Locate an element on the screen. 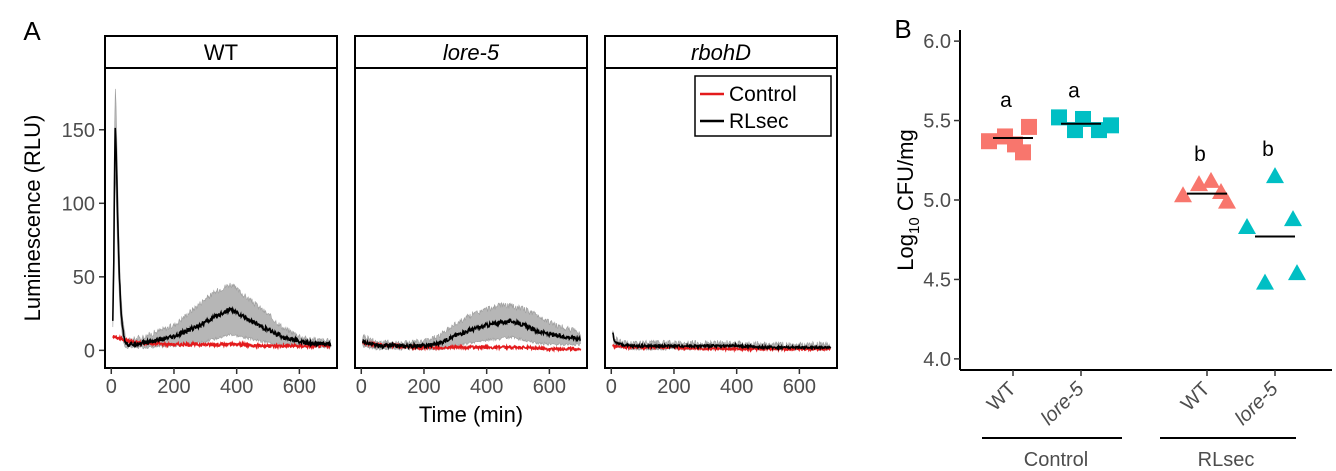 Image resolution: width=1336 pixels, height=471 pixels. legend-box is located at coordinates (763, 106).